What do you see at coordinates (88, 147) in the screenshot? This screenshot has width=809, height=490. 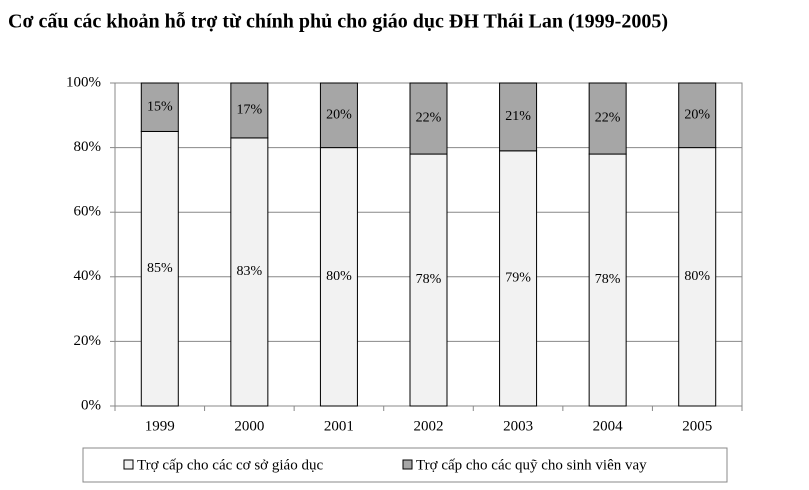 I see `y-tick-label: 80%` at bounding box center [88, 147].